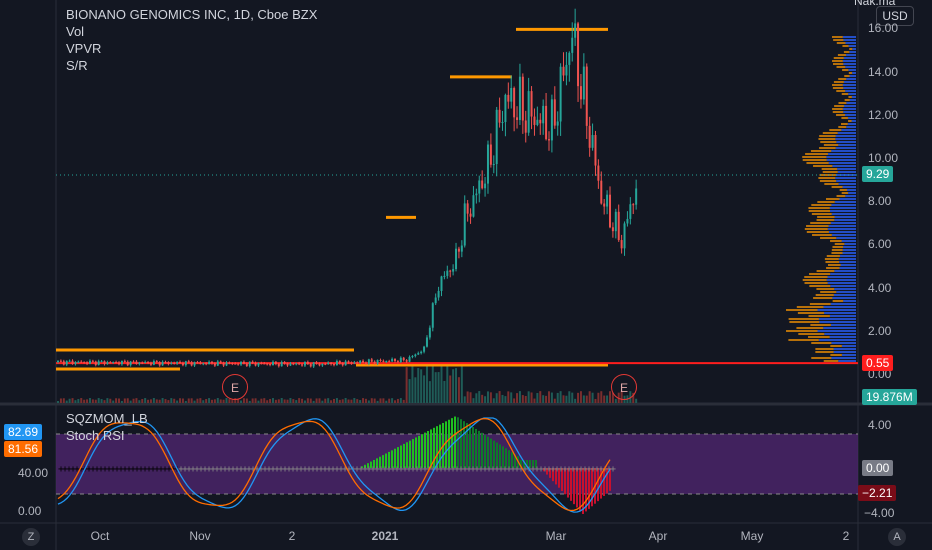 The image size is (932, 550). What do you see at coordinates (84, 48) in the screenshot?
I see `indicator-vpvr: VPVR` at bounding box center [84, 48].